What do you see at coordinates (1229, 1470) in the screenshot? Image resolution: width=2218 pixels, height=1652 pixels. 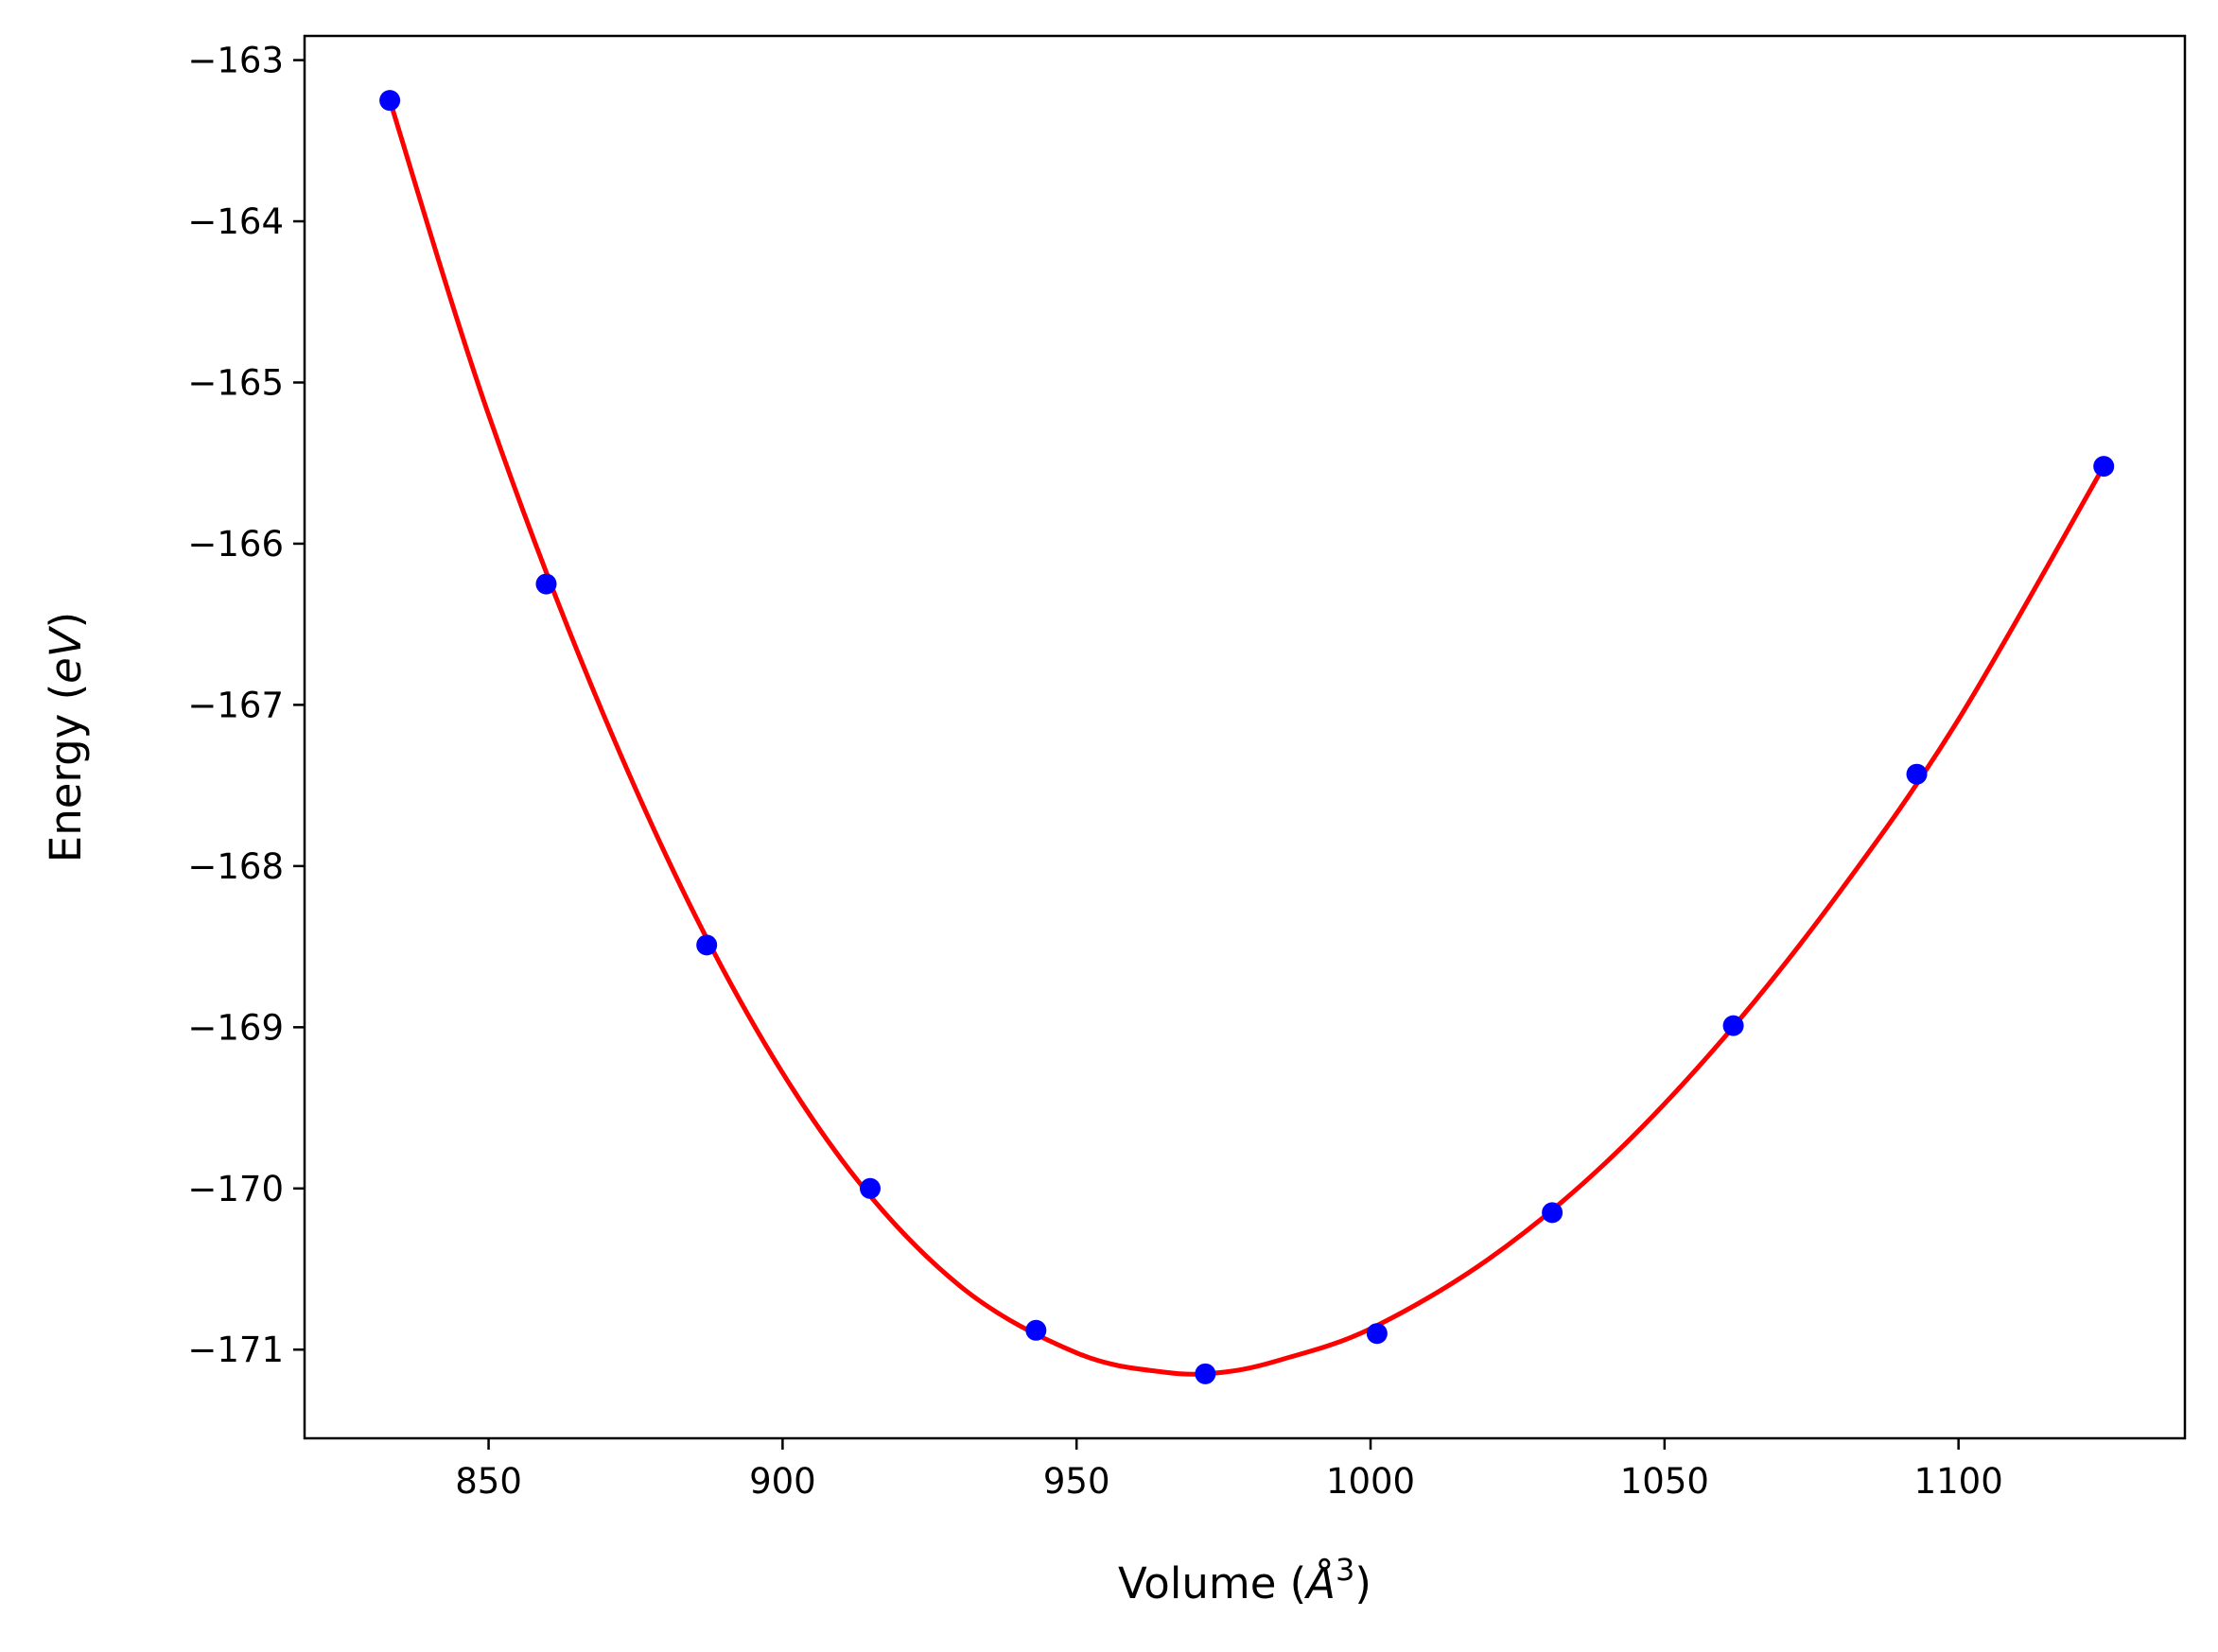 I see `x-axis: 850 900 950 1000 1050 1100` at bounding box center [1229, 1470].